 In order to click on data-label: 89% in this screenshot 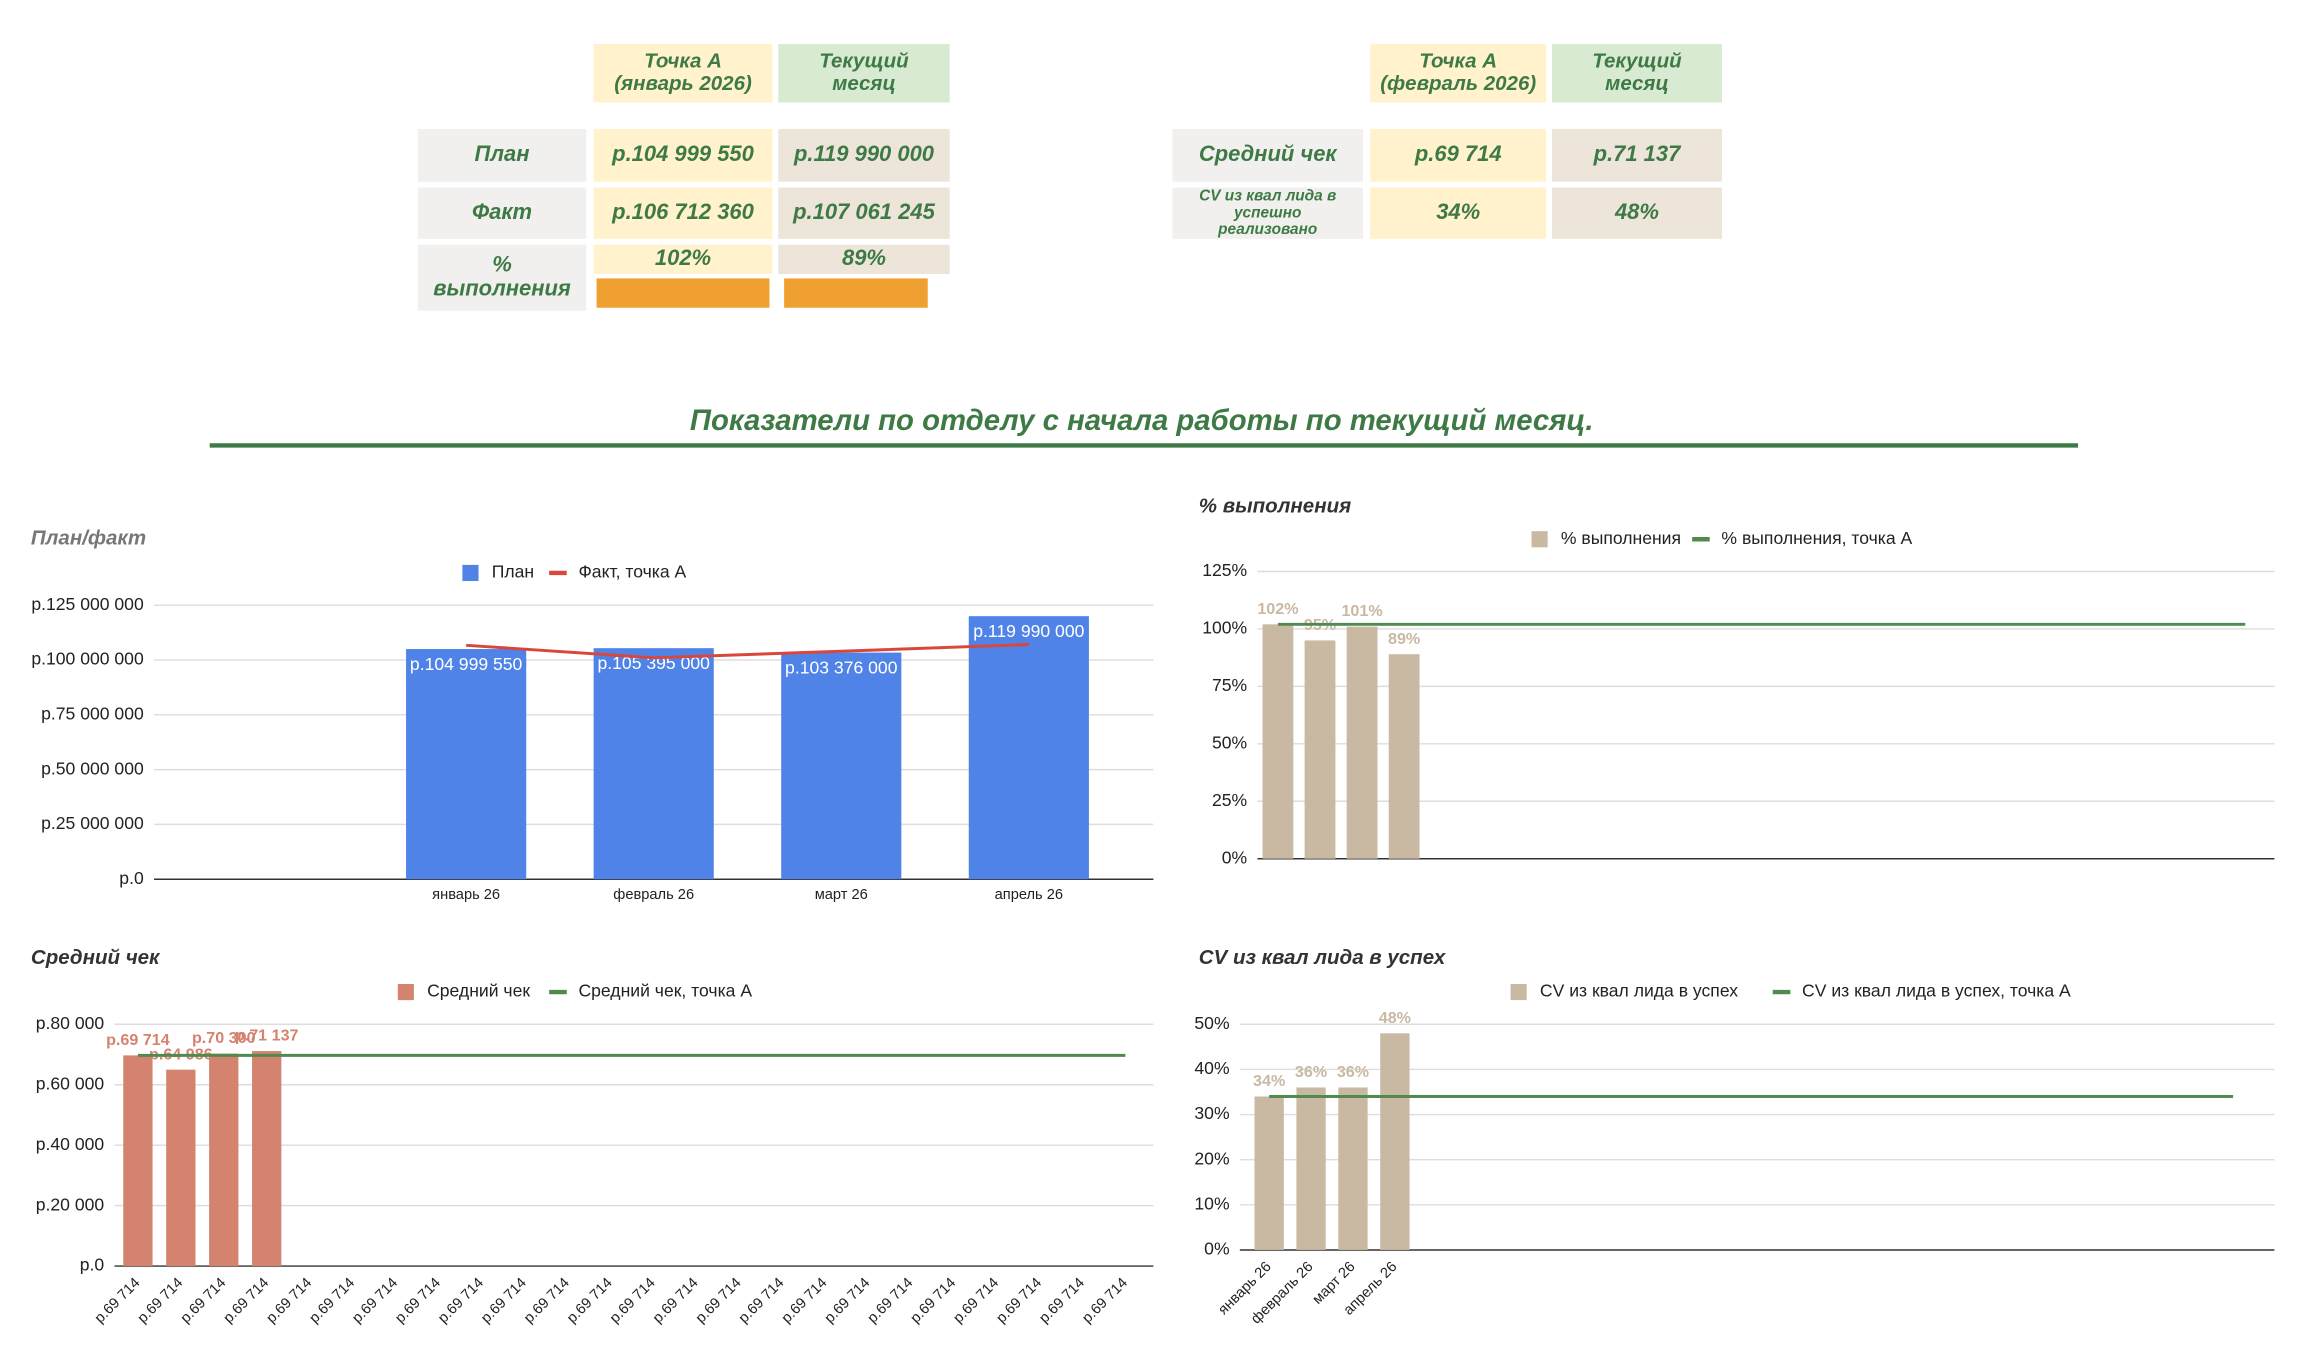, I will do `click(1404, 639)`.